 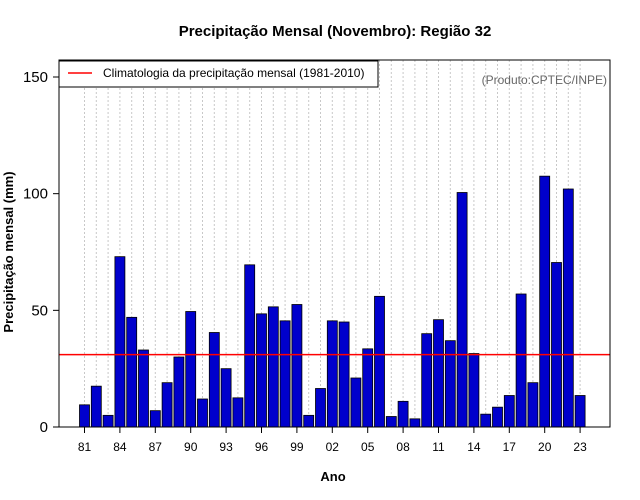 What do you see at coordinates (333, 447) in the screenshot?
I see `x-tick-label: 02` at bounding box center [333, 447].